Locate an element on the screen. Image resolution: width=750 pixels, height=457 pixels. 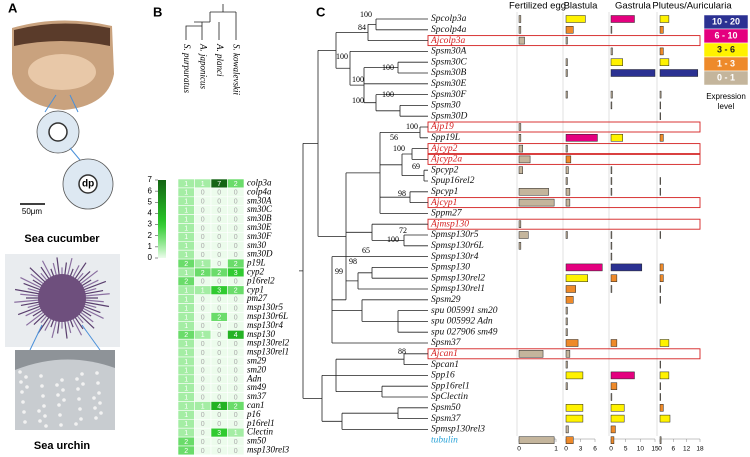
bootstrap-value: 99 is located at coordinates (339, 271).